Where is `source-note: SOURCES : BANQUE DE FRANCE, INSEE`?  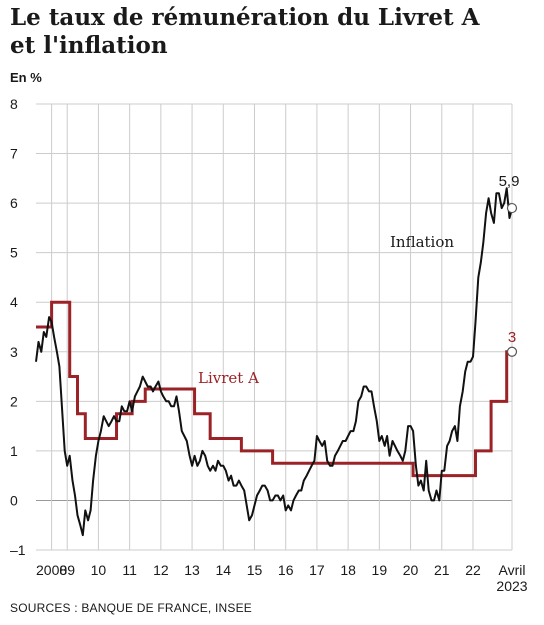
source-note: SOURCES : BANQUE DE FRANCE, INSEE is located at coordinates (131, 608).